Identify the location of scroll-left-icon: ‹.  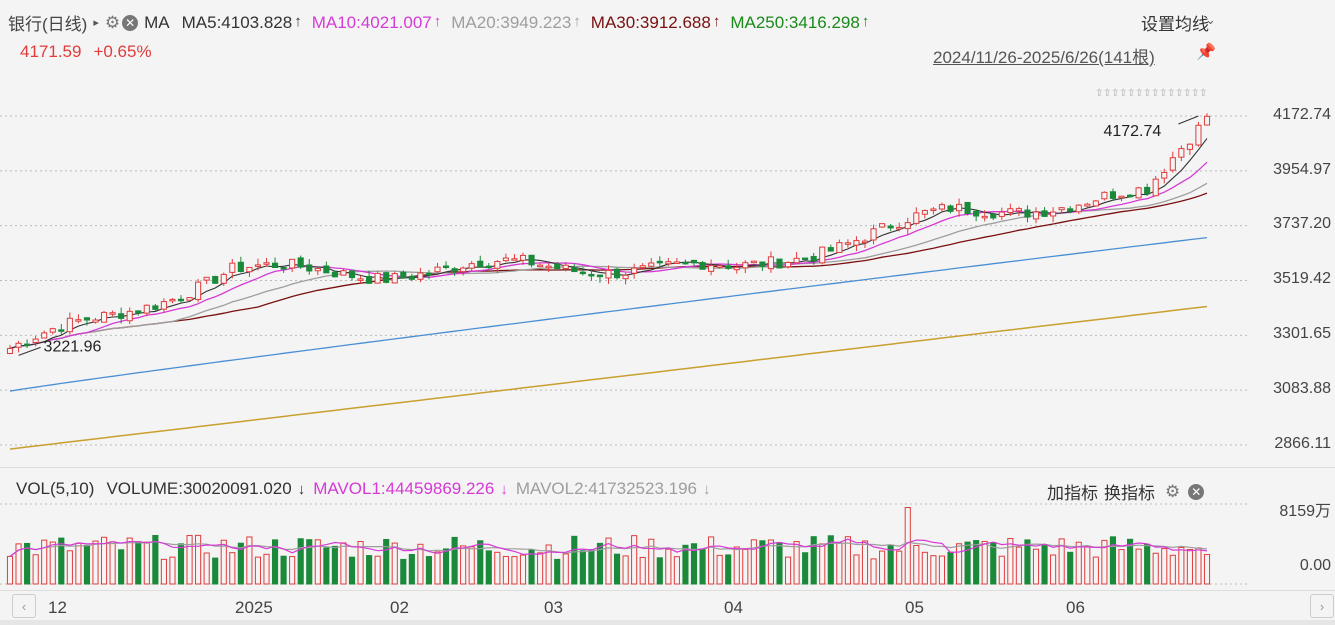
(24, 606).